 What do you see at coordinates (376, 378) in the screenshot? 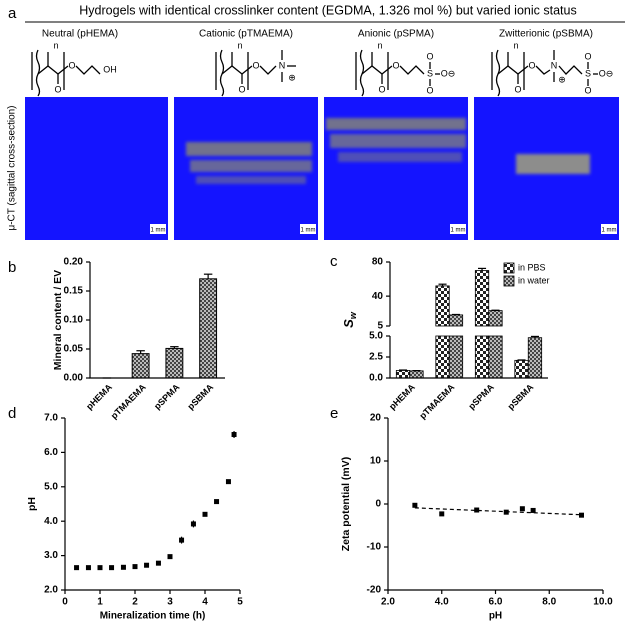
I see `y-tick-label: 0.0` at bounding box center [376, 378].